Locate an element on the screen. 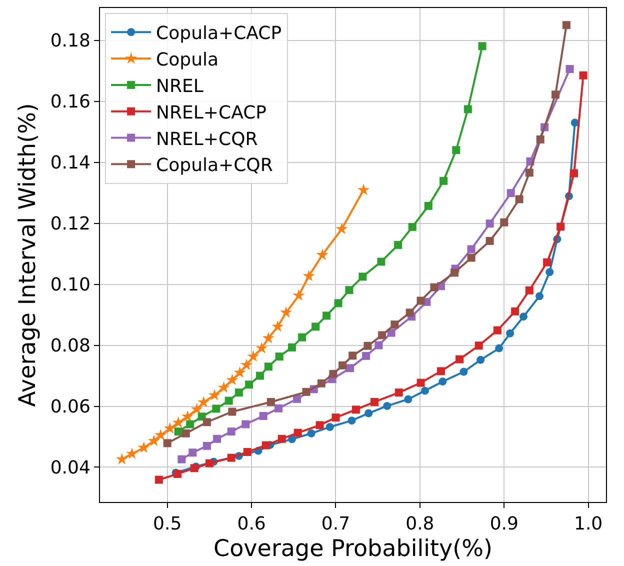 Image resolution: width=624 pixels, height=566 pixels. y-tick-label: 0.16 is located at coordinates (70, 102).